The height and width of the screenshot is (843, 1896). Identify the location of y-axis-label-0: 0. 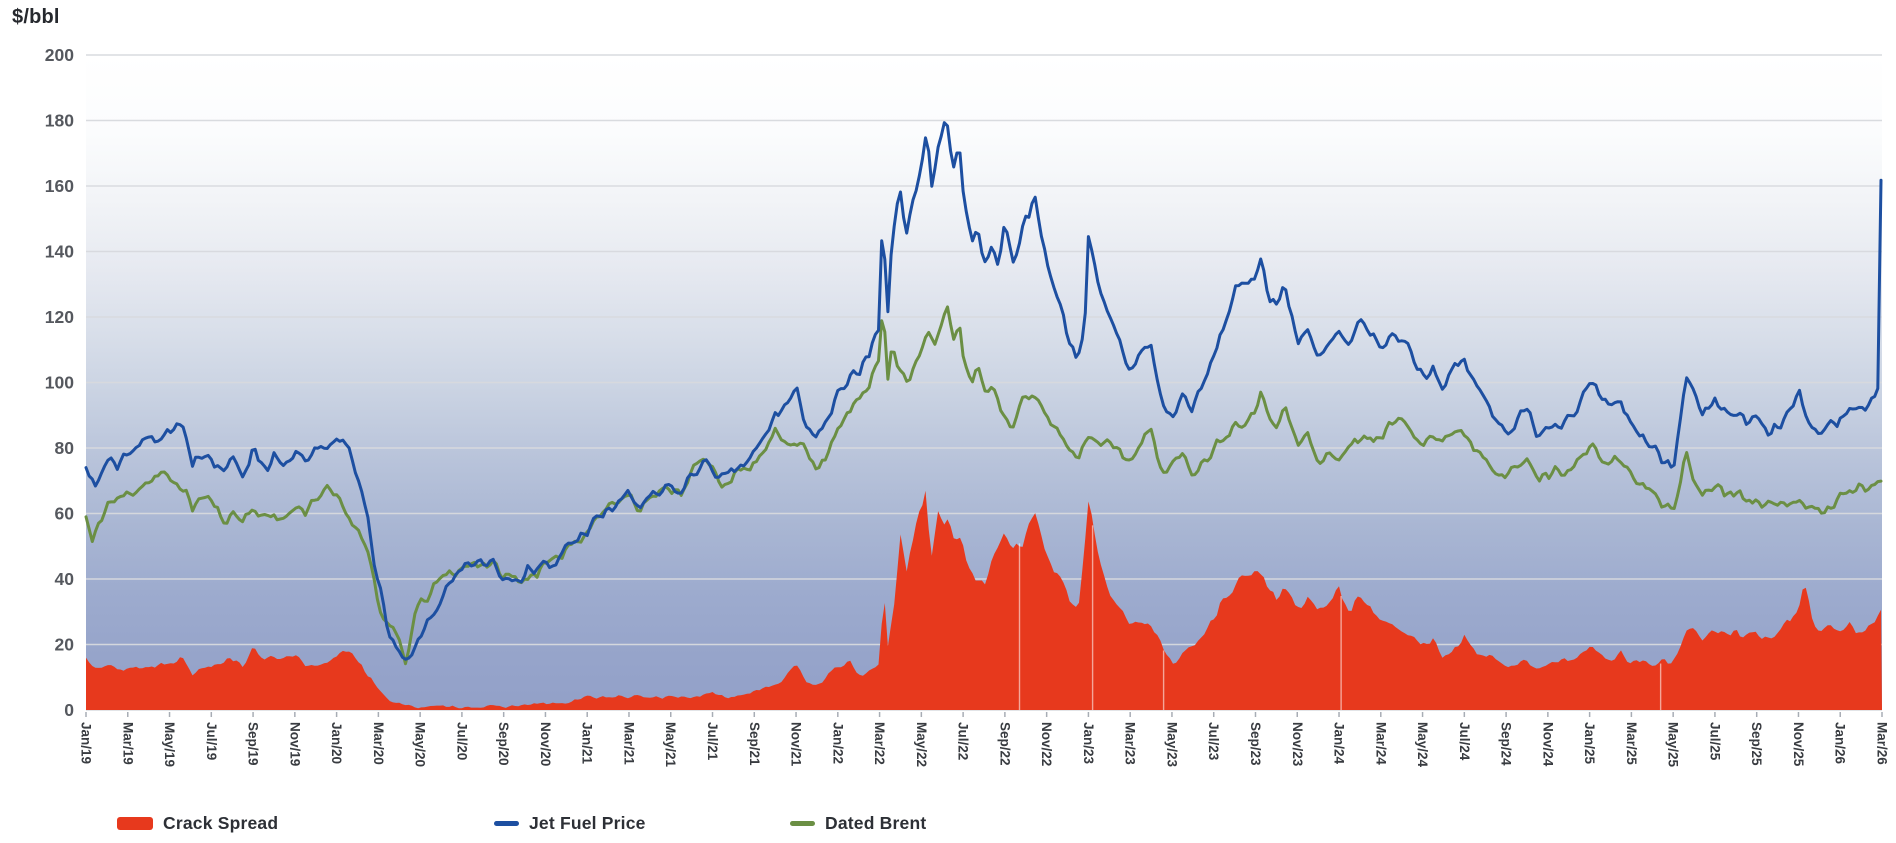
(69, 710).